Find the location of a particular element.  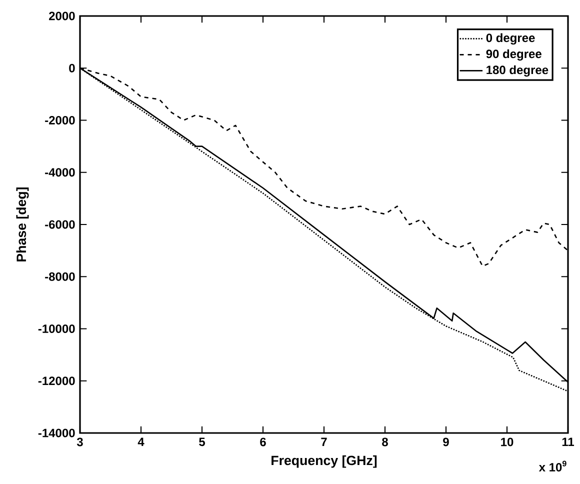

x-tick-label: 11 is located at coordinates (568, 442).